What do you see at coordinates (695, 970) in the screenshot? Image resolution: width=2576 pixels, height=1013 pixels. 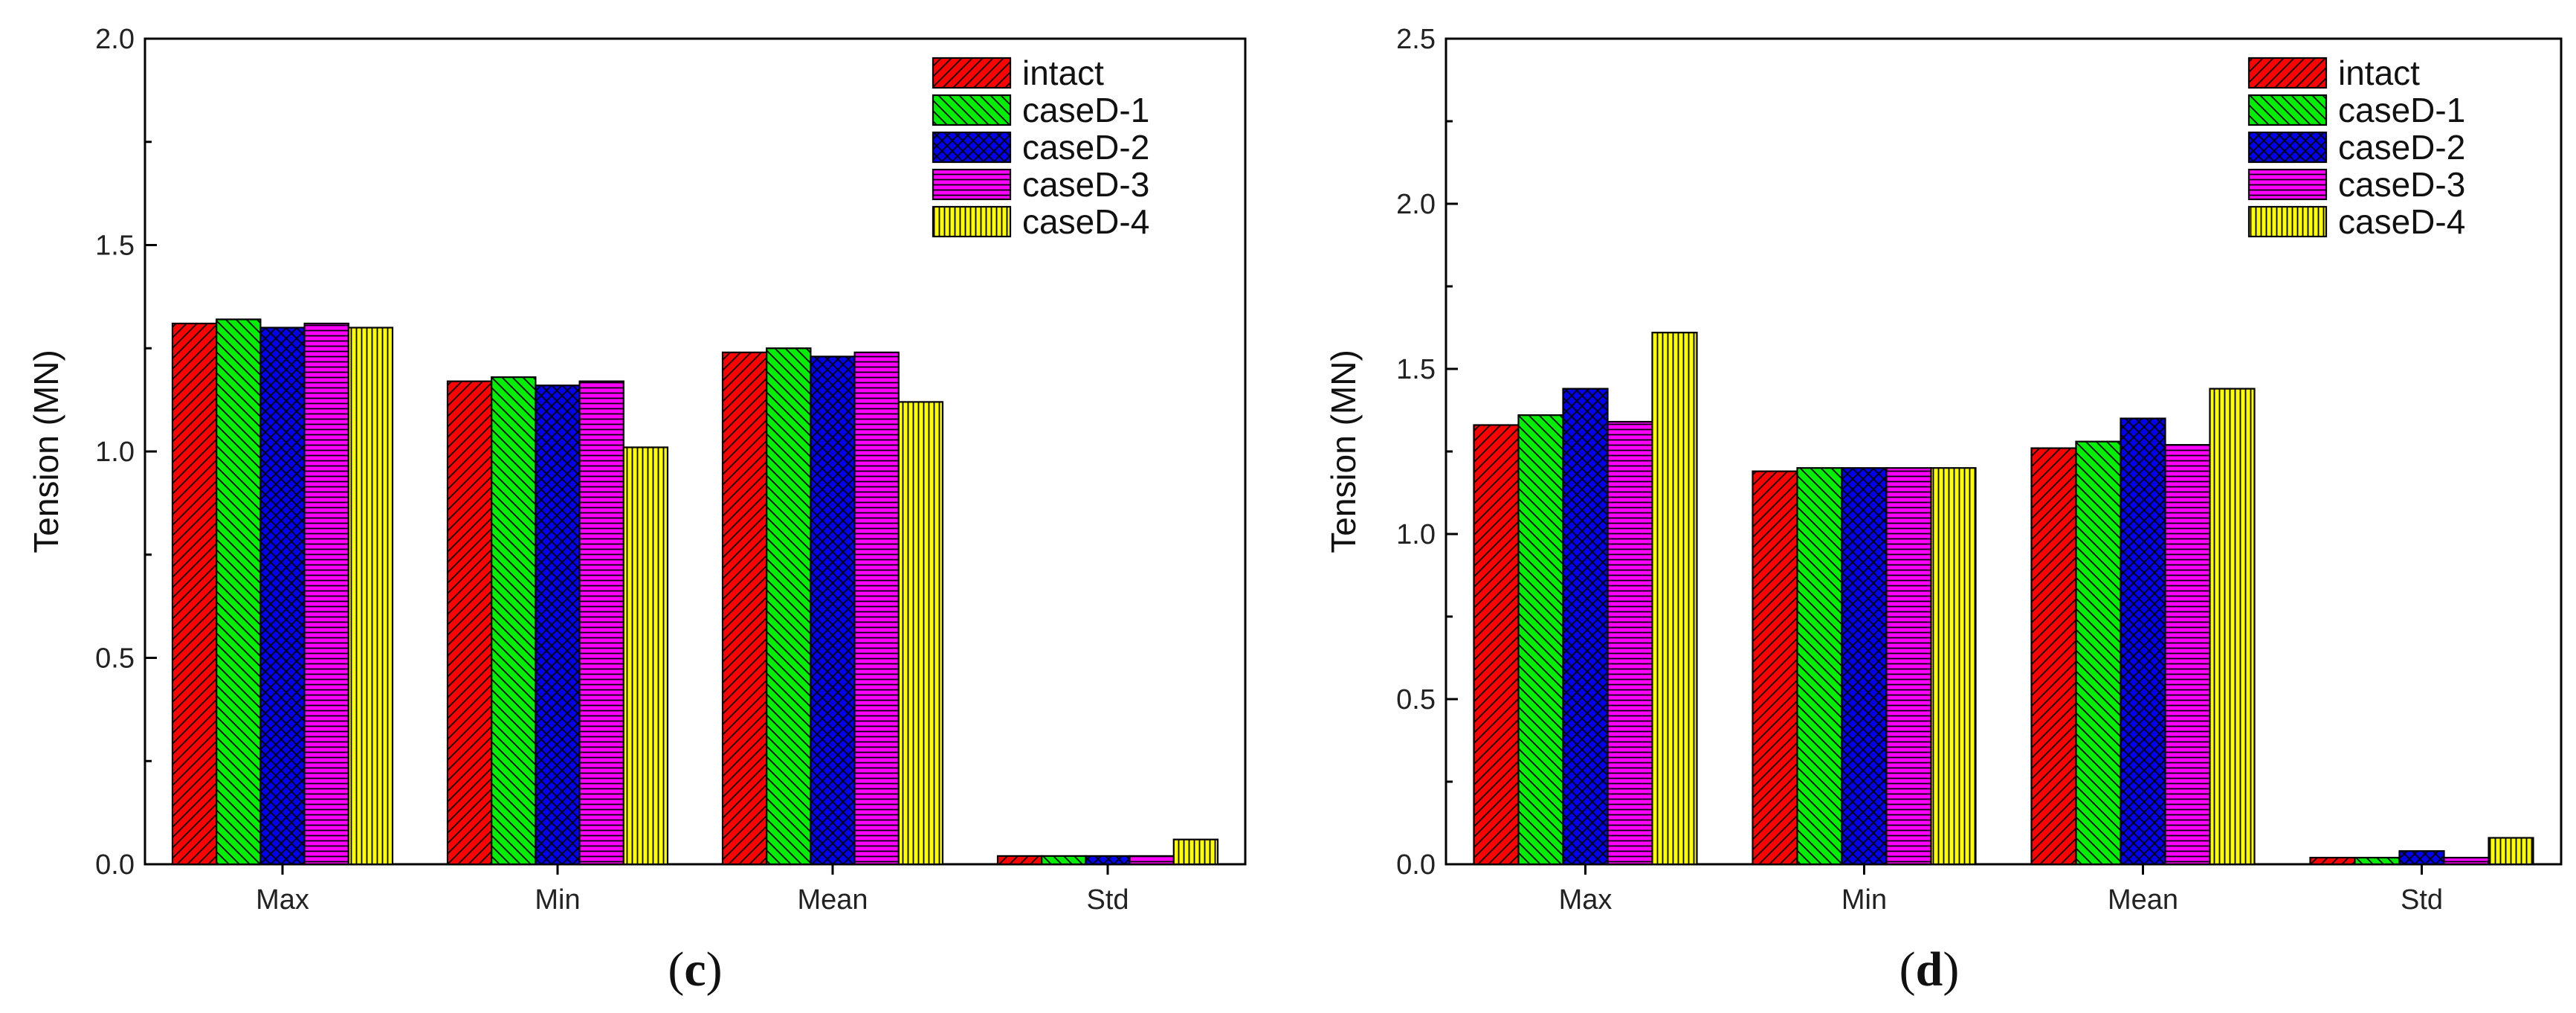 I see `panel-label: (c)` at bounding box center [695, 970].